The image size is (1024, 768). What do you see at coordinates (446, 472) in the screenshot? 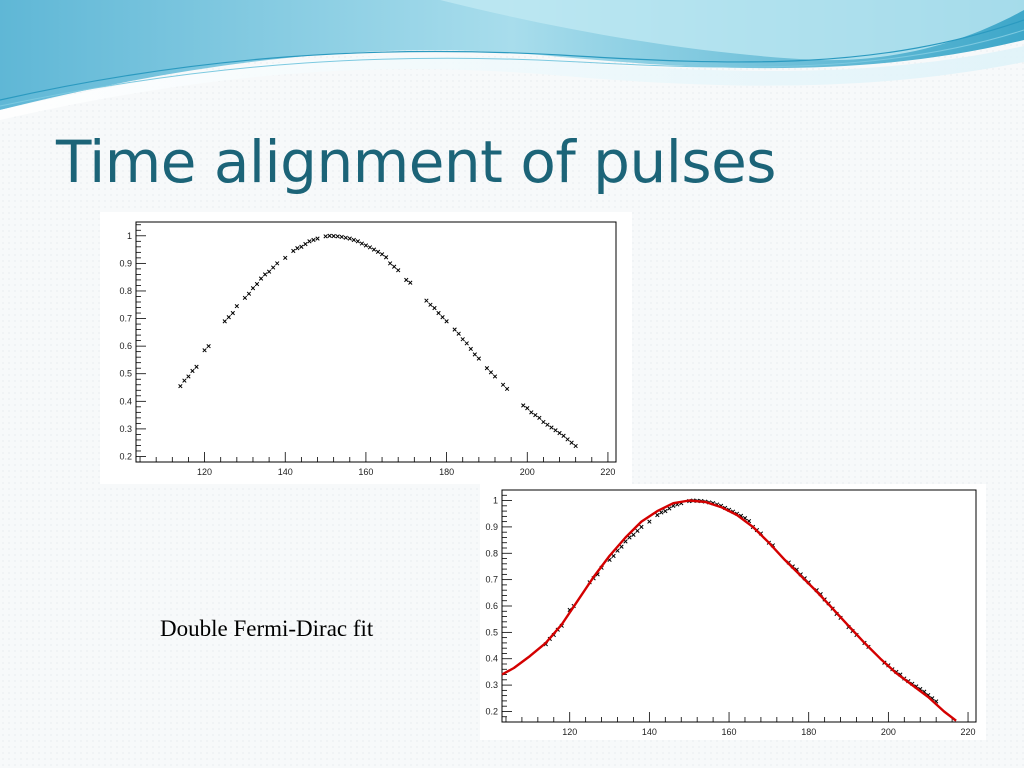
I see `x-tick-label: 180` at bounding box center [446, 472].